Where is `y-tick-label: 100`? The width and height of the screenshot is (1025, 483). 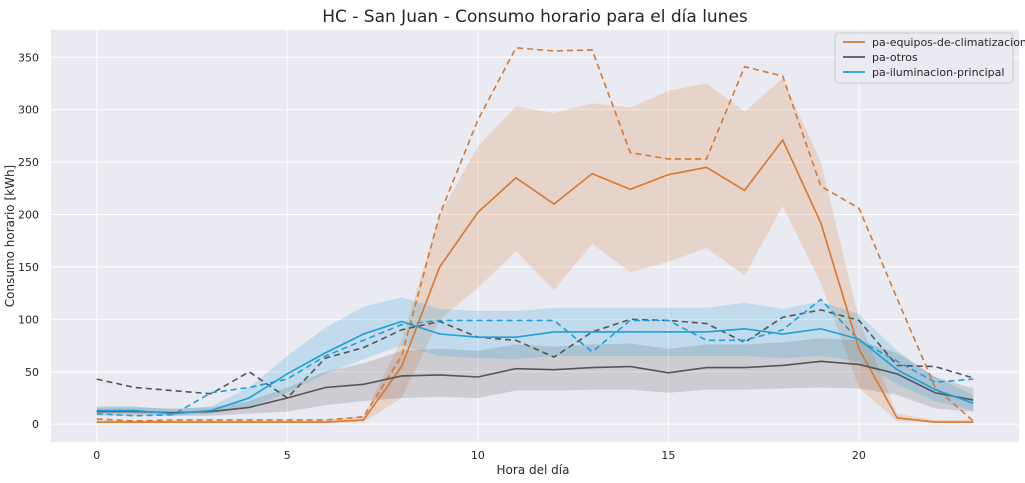
y-tick-label: 100 is located at coordinates (28, 319).